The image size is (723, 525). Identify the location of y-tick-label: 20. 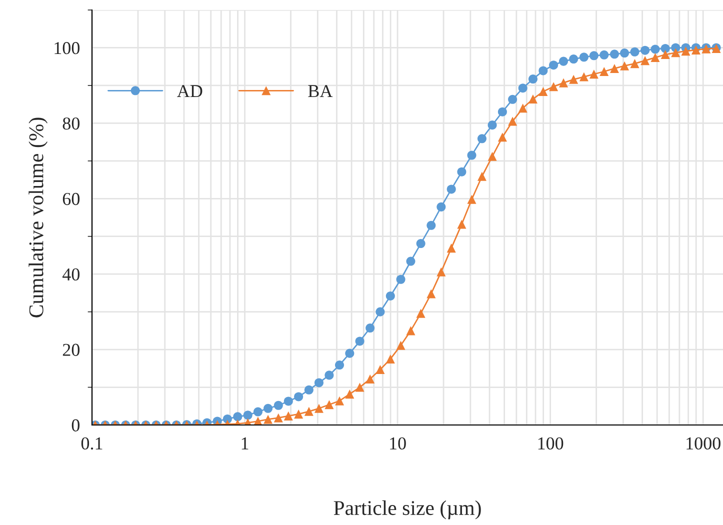
(71, 350).